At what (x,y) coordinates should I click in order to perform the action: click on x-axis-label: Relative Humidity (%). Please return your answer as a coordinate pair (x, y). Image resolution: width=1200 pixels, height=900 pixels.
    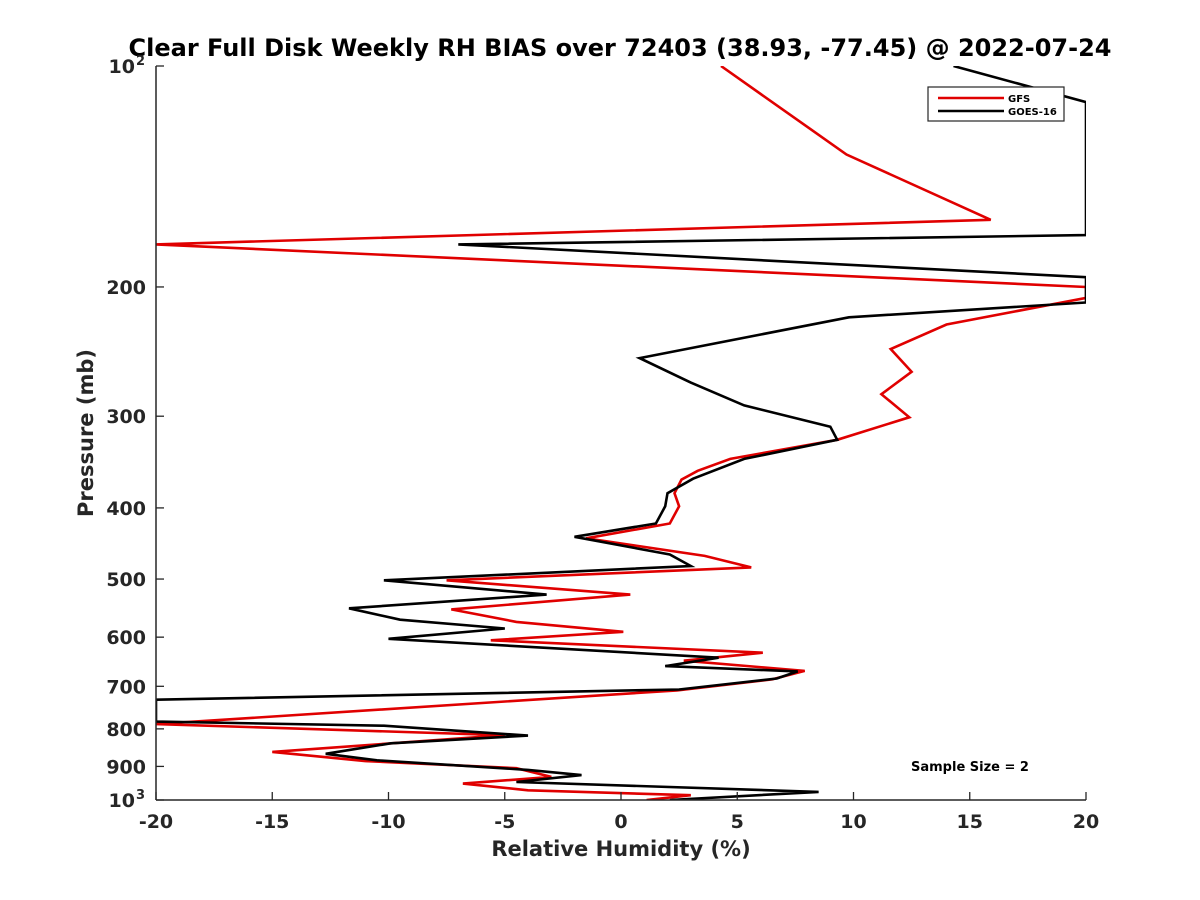
    Looking at the image, I should click on (620, 849).